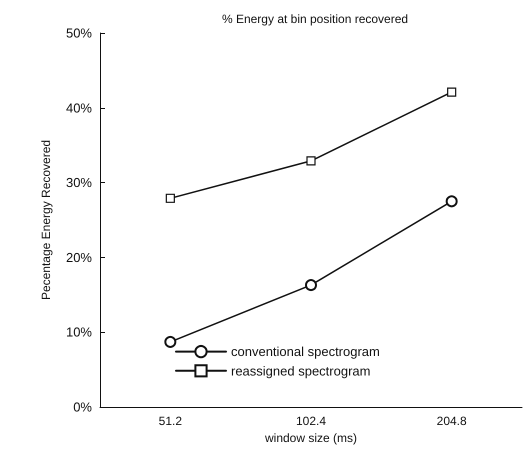 The image size is (526, 452). Describe the element at coordinates (79, 257) in the screenshot. I see `y-tick-label: 20%` at that location.